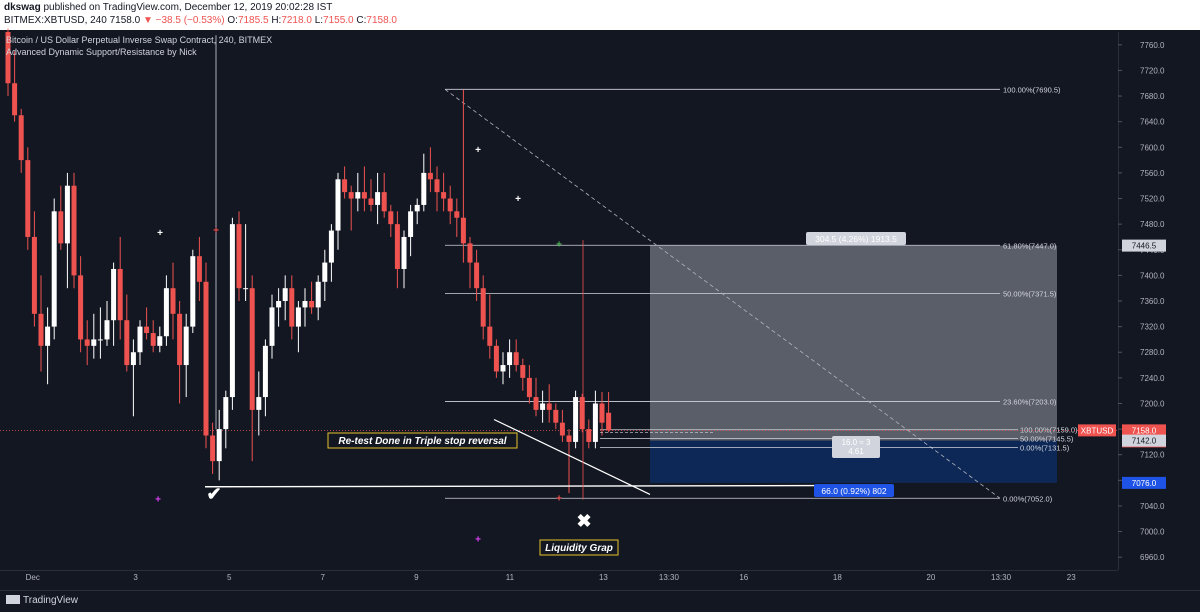 The width and height of the screenshot is (1200, 612). Describe the element at coordinates (229, 577) in the screenshot. I see `x-tick-label: 5` at that location.